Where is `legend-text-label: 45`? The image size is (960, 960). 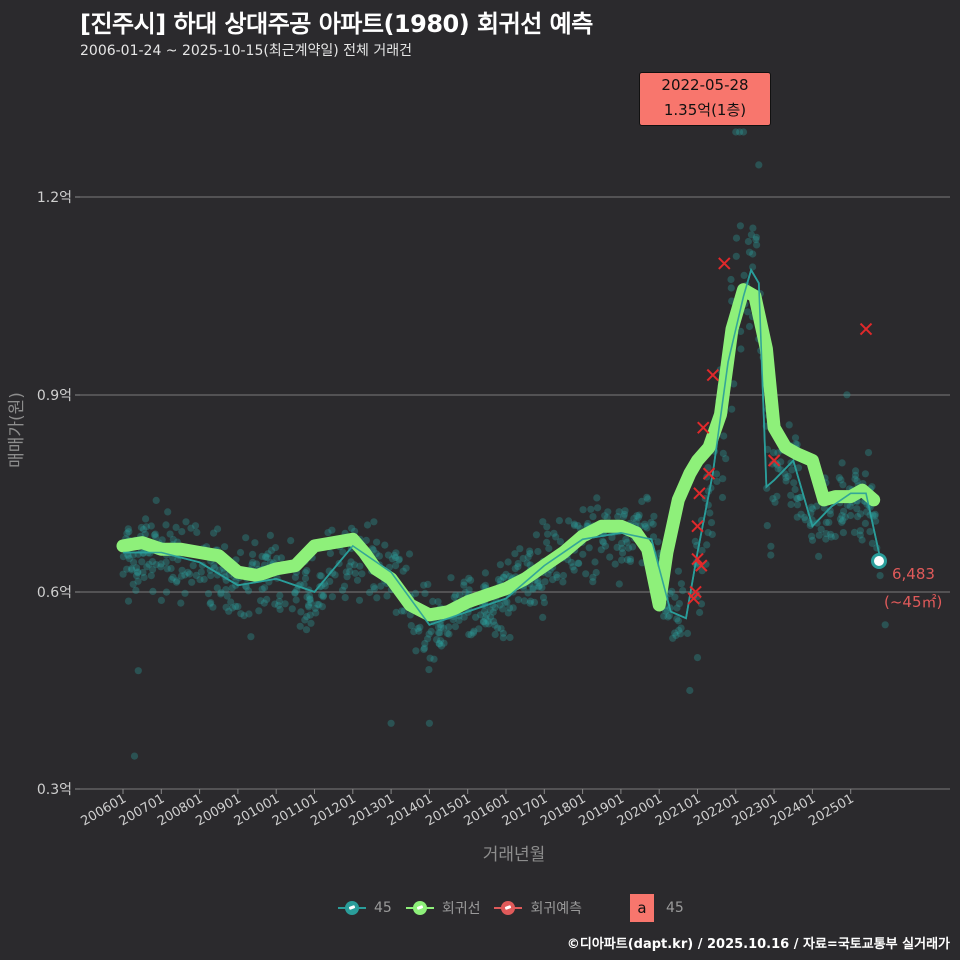
legend-text-label: 45 is located at coordinates (675, 908).